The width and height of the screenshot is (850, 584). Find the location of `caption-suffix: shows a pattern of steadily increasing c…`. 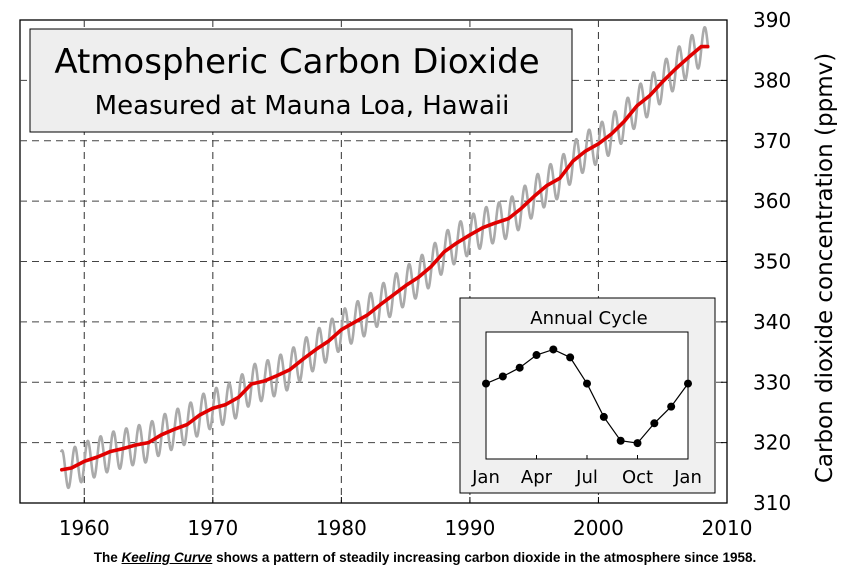

caption-suffix: shows a pattern of steadily increasing c… is located at coordinates (484, 557).